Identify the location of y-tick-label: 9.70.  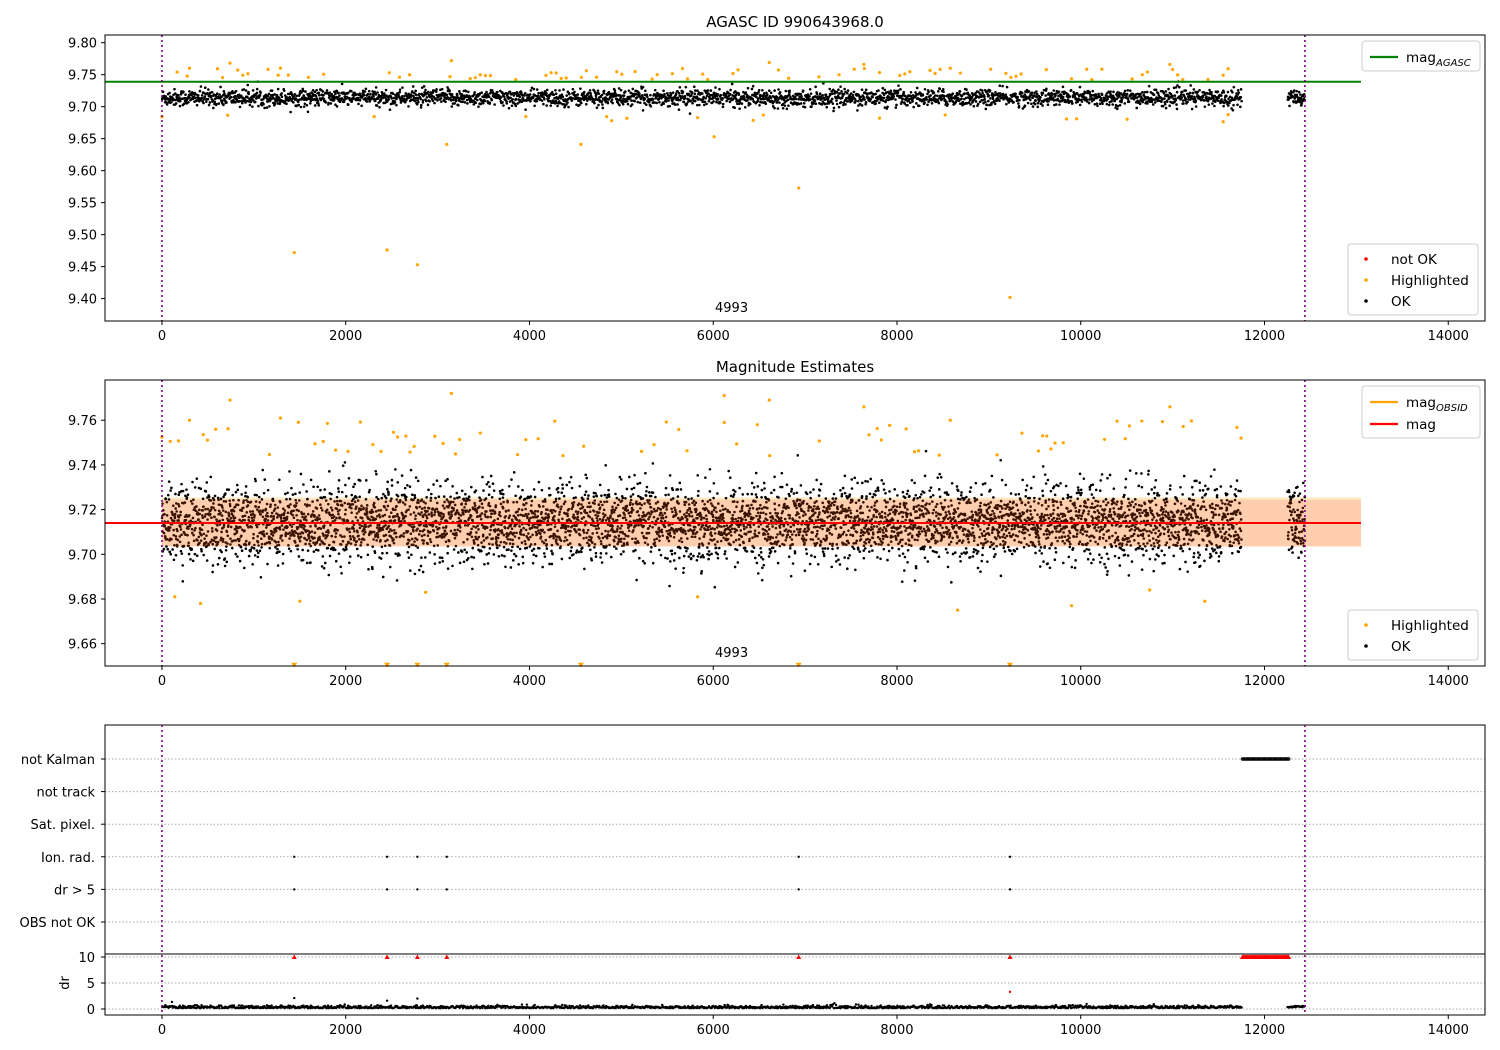
(82, 108).